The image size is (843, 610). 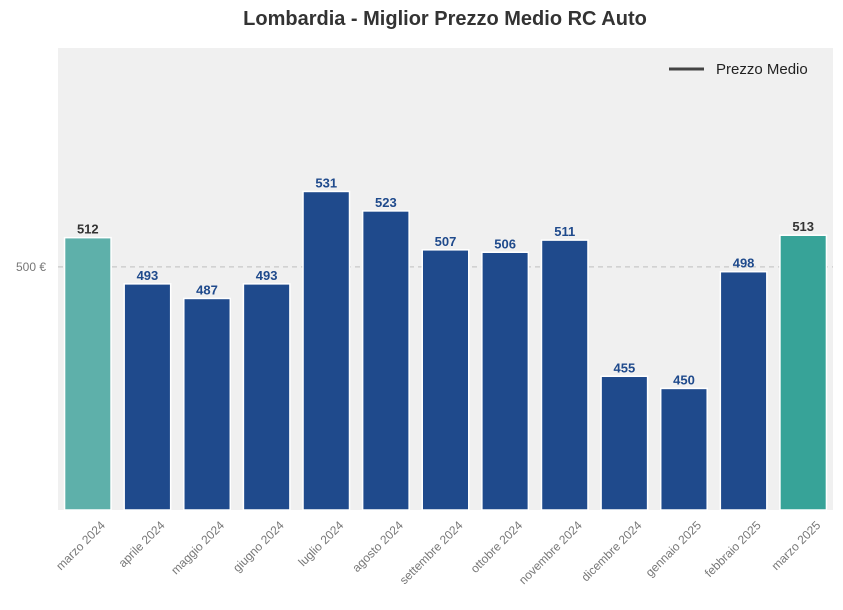 I want to click on x-tick-label: novembre 2024, so click(x=550, y=552).